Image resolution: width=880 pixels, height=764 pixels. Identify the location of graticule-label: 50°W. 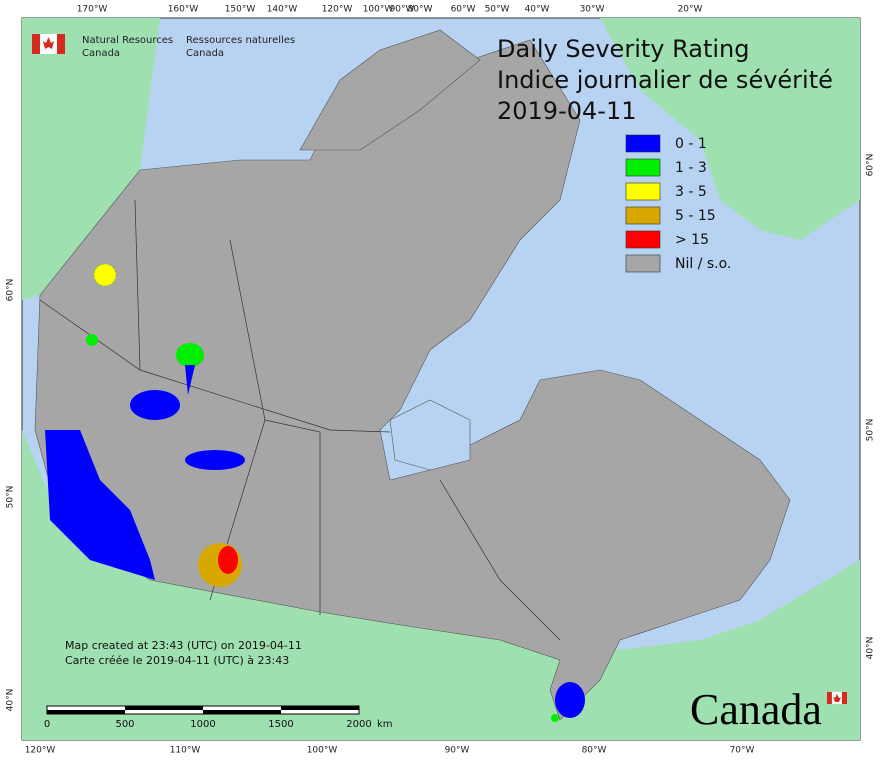
(497, 10).